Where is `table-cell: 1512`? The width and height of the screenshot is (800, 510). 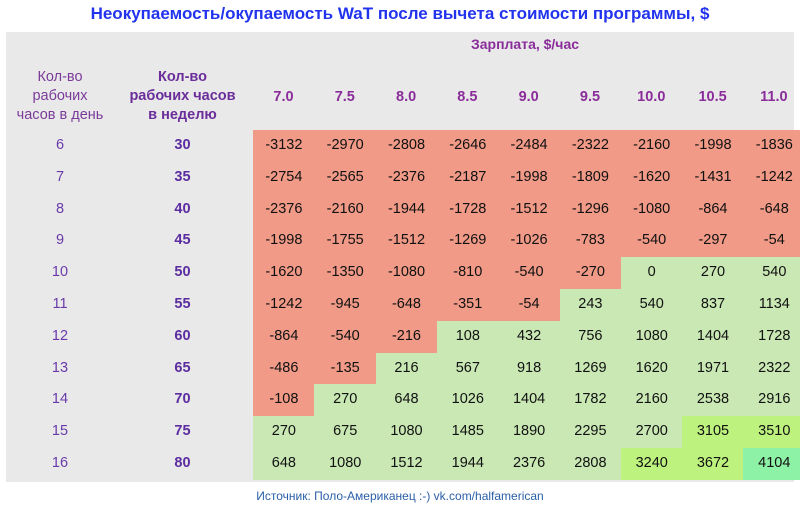 table-cell: 1512 is located at coordinates (406, 464).